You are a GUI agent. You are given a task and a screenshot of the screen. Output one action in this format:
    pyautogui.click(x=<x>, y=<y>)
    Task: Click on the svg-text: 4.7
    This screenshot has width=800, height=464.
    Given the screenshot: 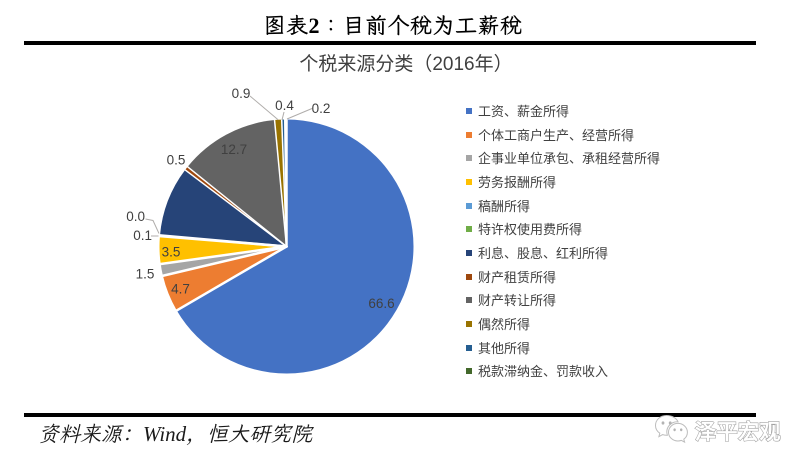 What is the action you would take?
    pyautogui.click(x=180, y=289)
    